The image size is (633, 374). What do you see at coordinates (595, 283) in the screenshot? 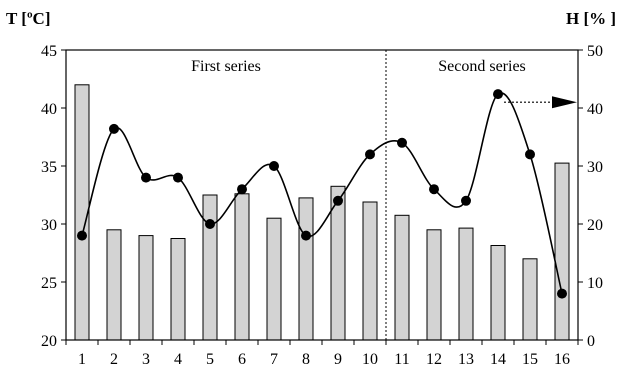
I see `right-tick-label-10: 10` at bounding box center [595, 283].